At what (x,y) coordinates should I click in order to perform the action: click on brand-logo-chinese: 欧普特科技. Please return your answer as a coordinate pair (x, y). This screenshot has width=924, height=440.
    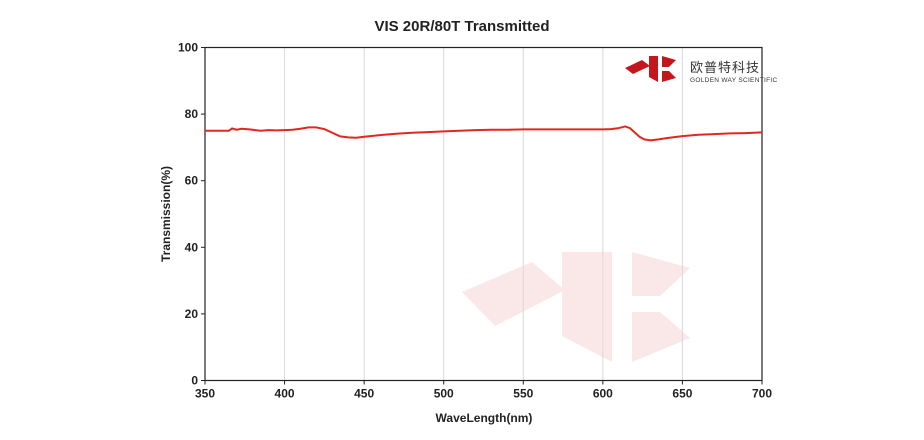
    Looking at the image, I should click on (725, 67).